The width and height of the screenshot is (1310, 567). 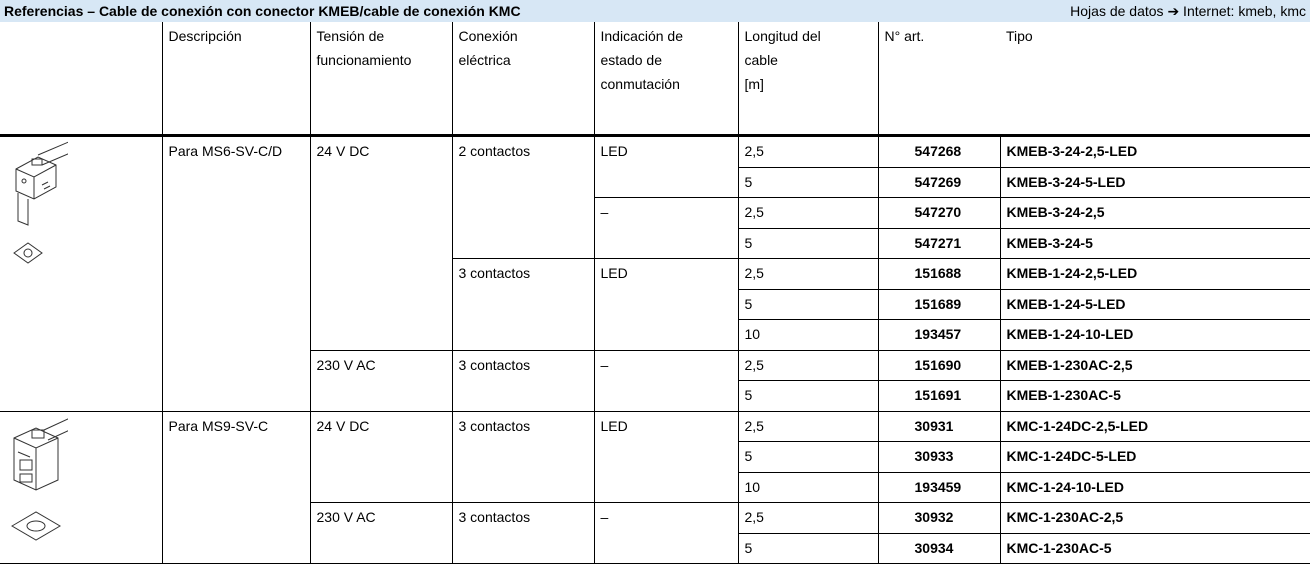 What do you see at coordinates (938, 79) in the screenshot?
I see `header-cell: N° art.` at bounding box center [938, 79].